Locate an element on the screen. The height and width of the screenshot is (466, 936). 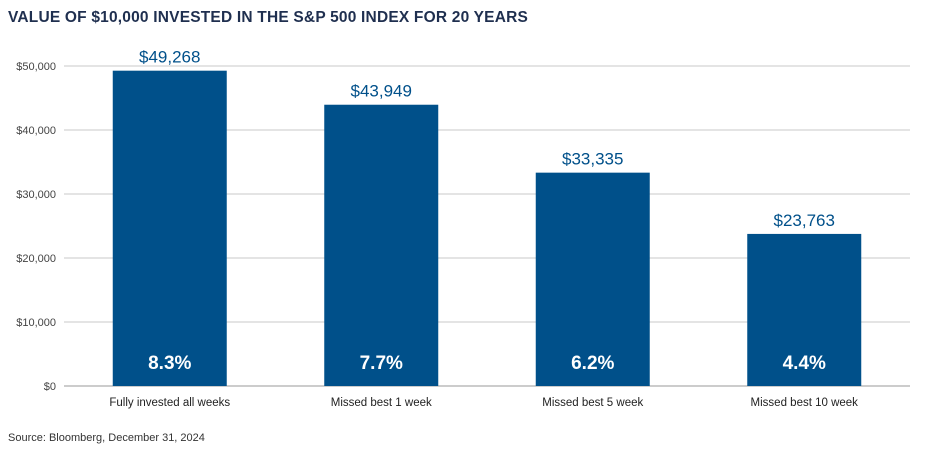
y-tick-label: $20,000 is located at coordinates (36, 259).